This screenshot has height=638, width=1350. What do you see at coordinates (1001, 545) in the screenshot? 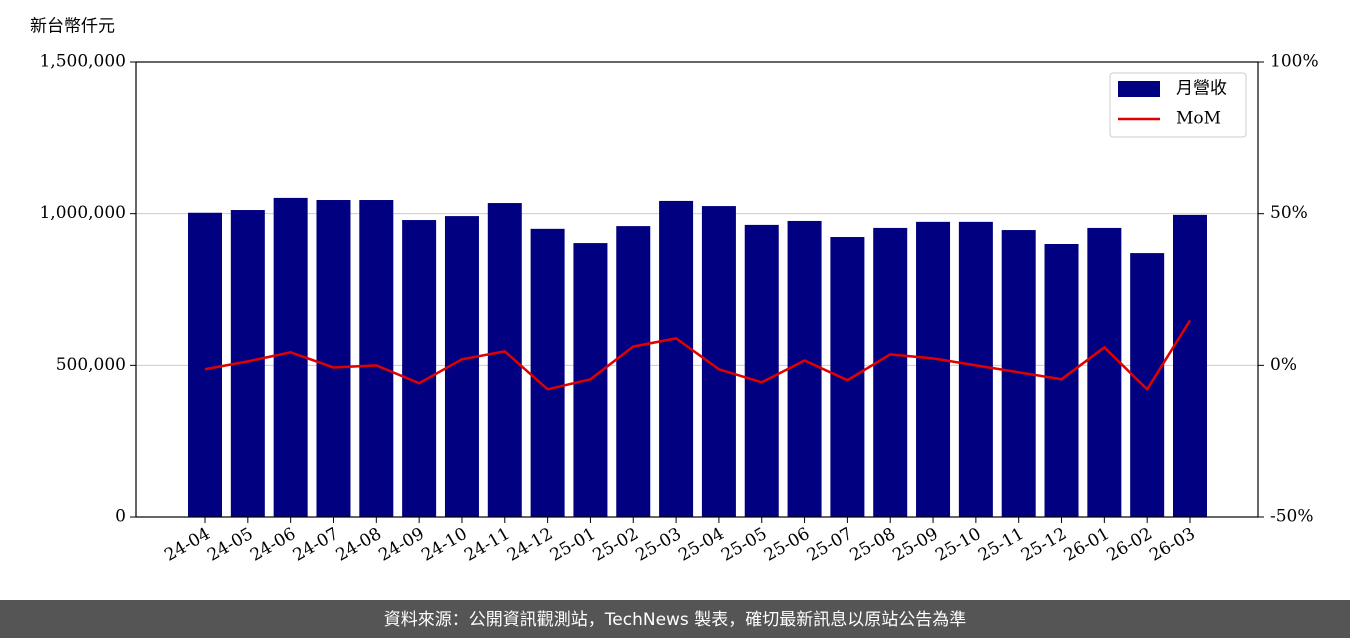
I see `x-tick-label: 25-11` at bounding box center [1001, 545].